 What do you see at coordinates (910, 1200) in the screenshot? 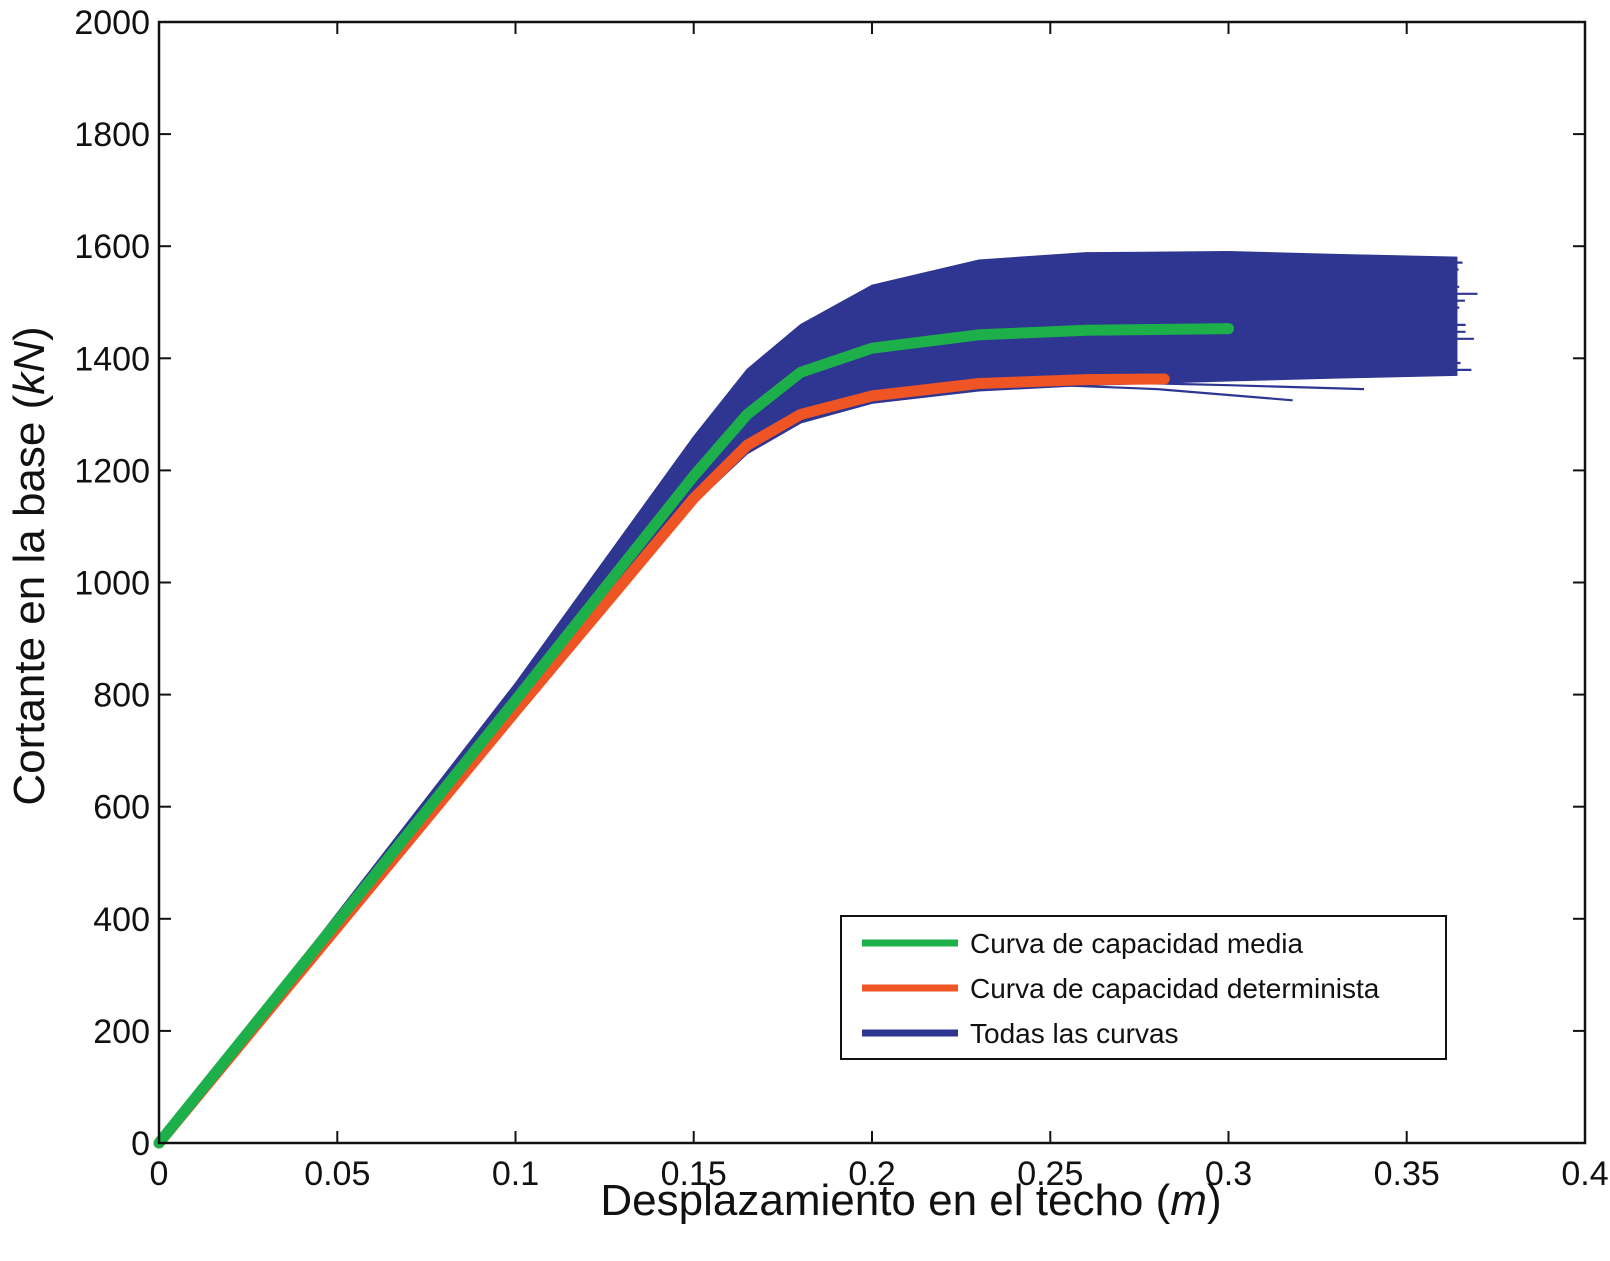
I see `x-axis-title: Desplazamiento en el techo (m)` at bounding box center [910, 1200].